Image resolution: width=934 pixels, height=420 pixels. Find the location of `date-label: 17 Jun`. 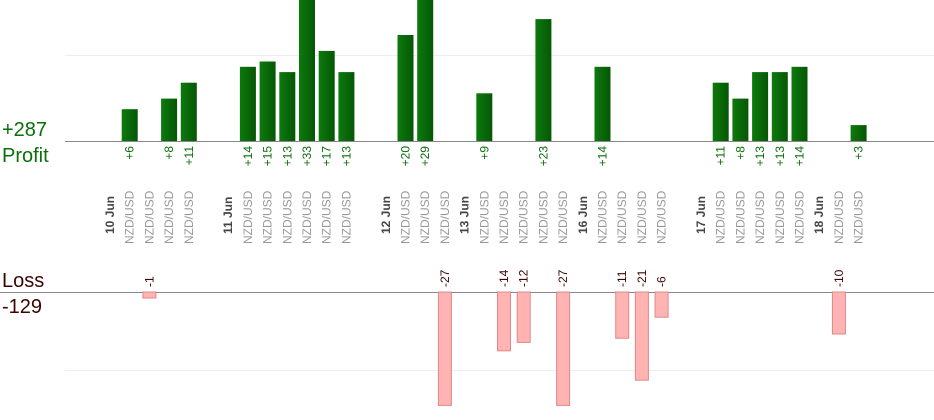

date-label: 17 Jun is located at coordinates (701, 215).